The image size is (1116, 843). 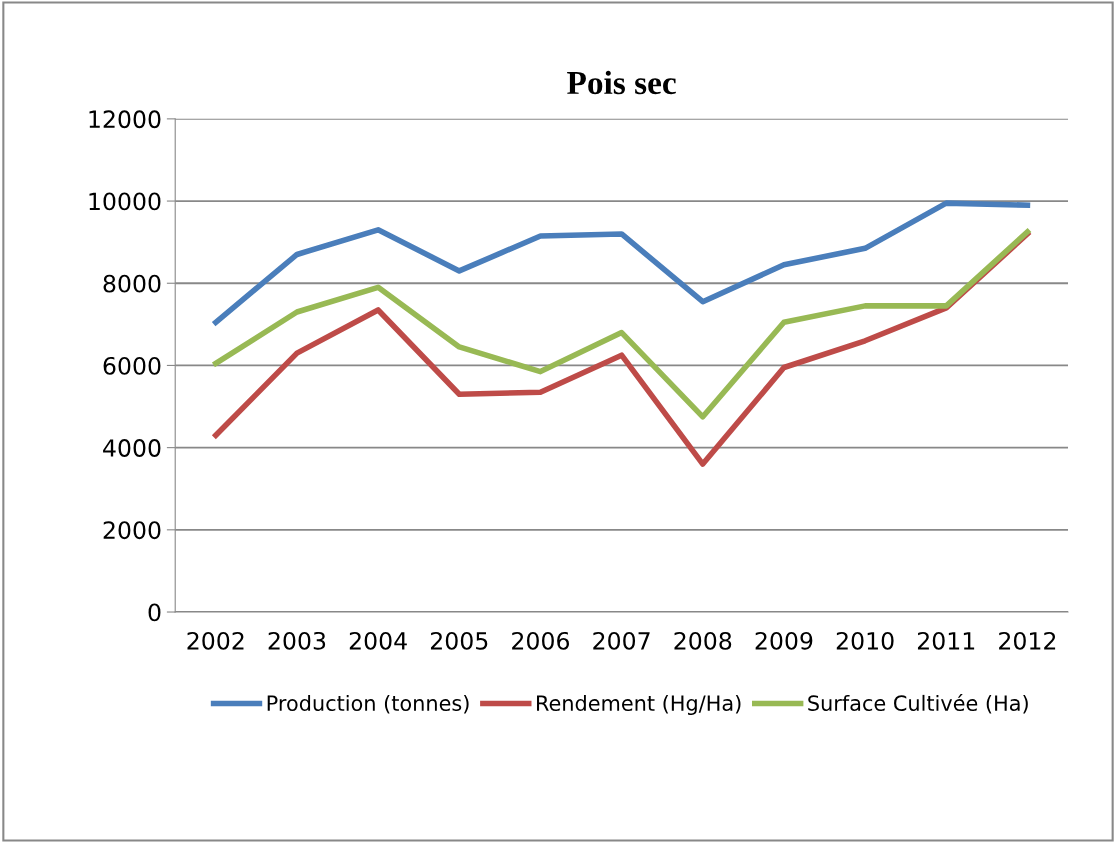 What do you see at coordinates (639, 705) in the screenshot?
I see `legend-label: Rendement (Hg/Ha)` at bounding box center [639, 705].